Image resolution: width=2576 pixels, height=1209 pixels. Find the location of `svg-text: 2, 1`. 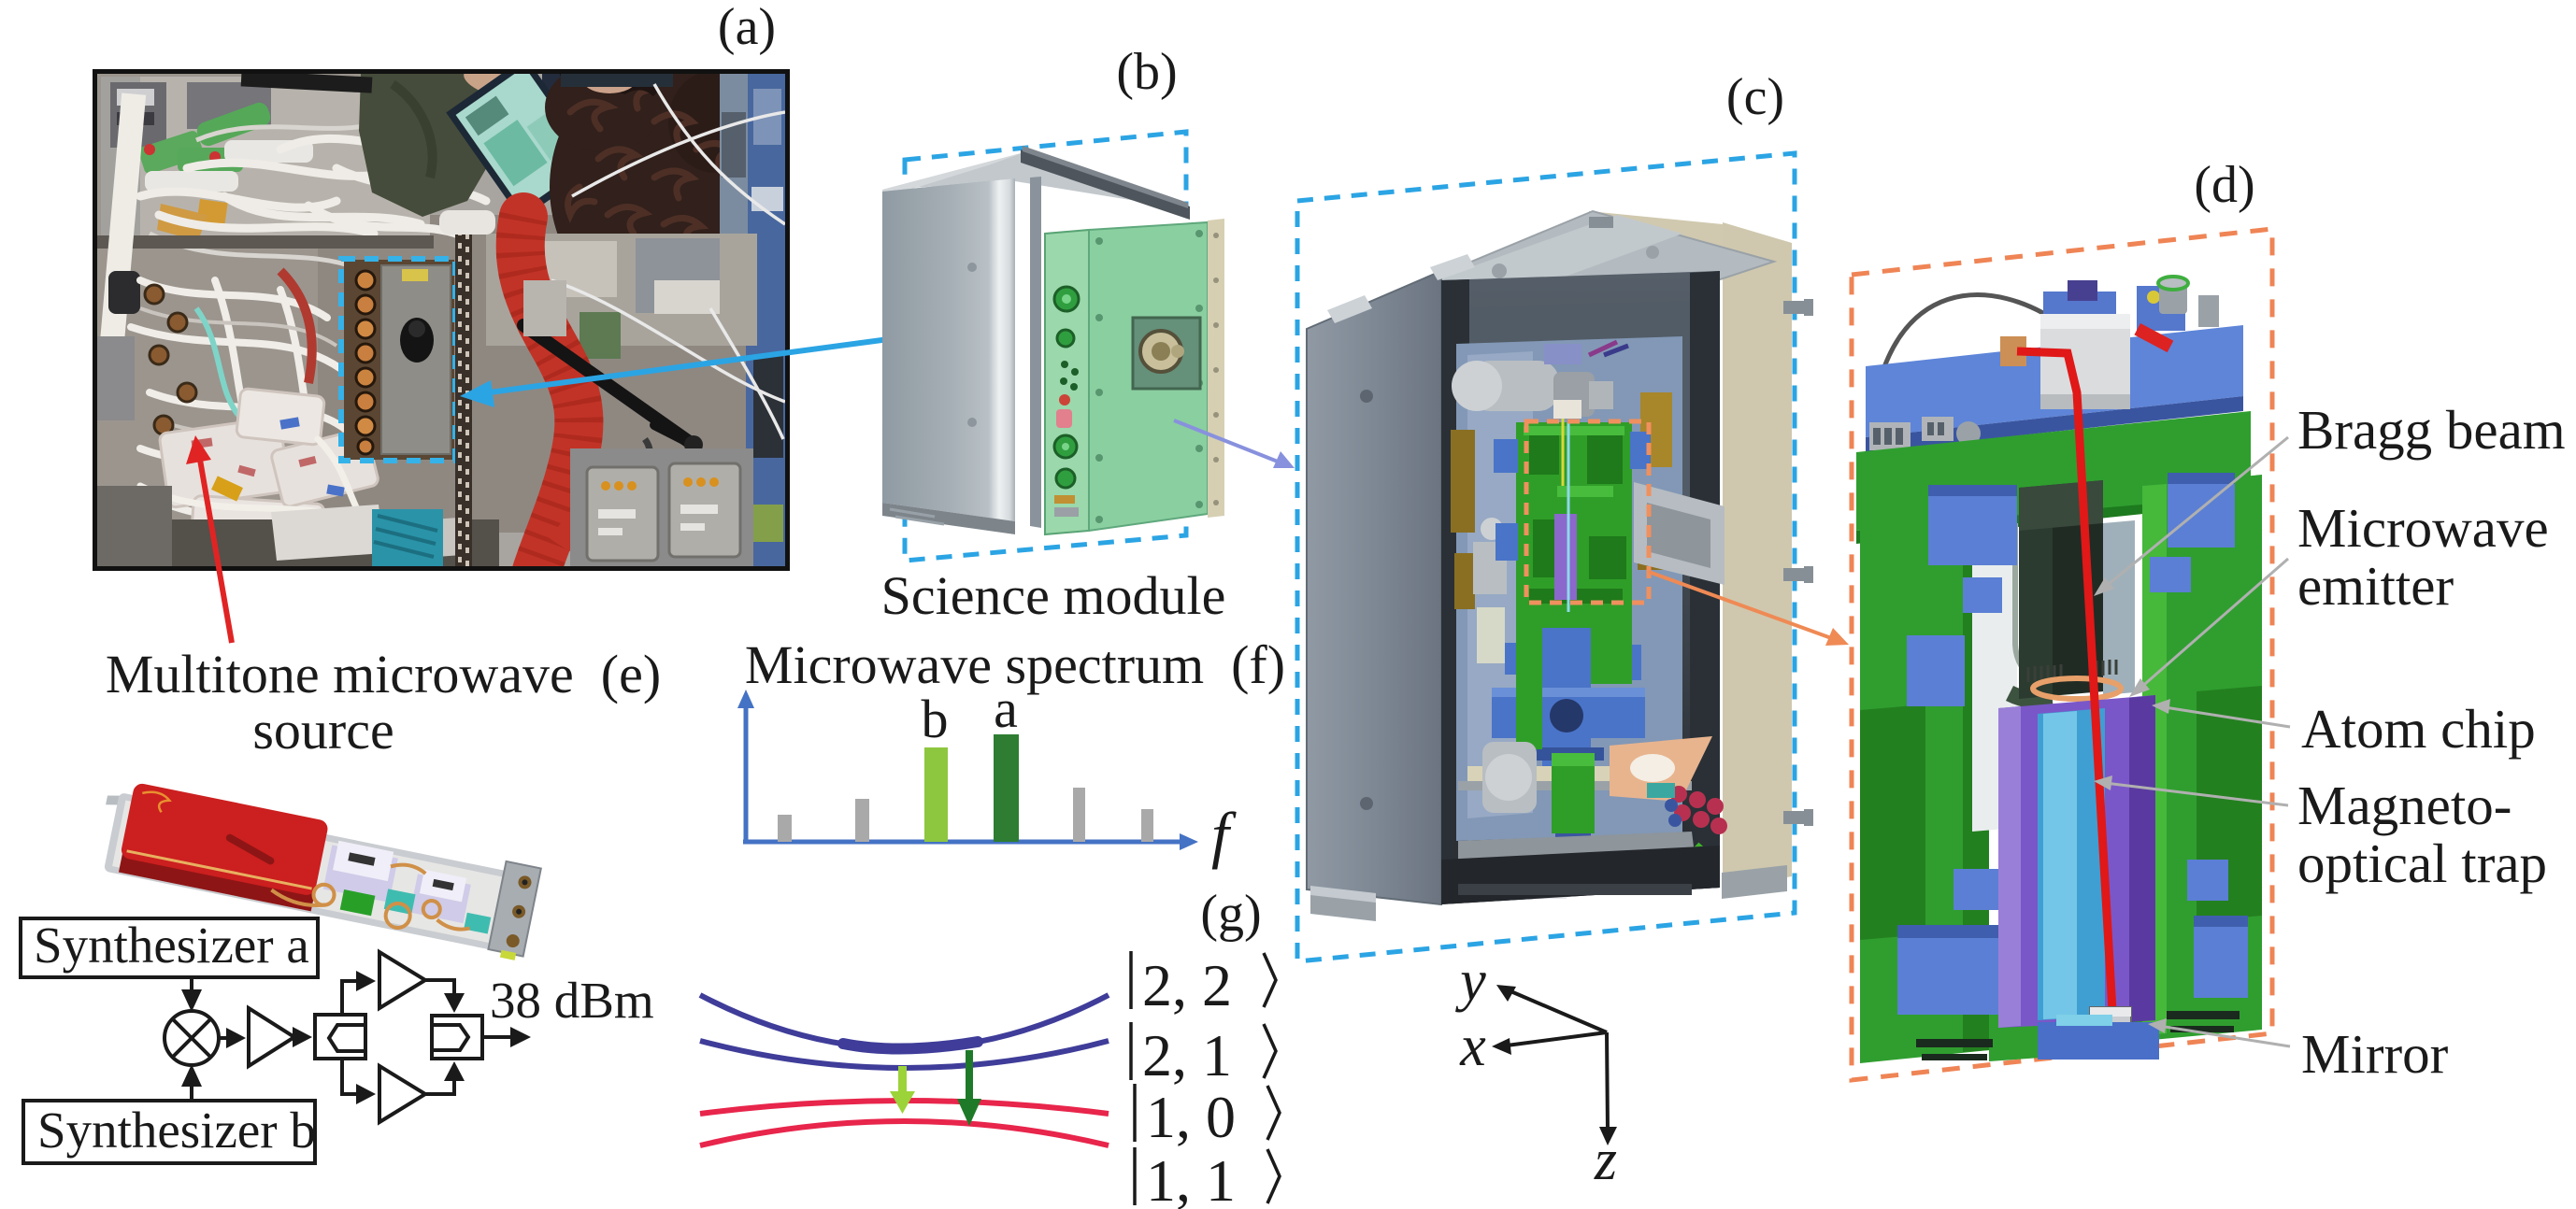

svg-text: 2, 1 is located at coordinates (1187, 1055).